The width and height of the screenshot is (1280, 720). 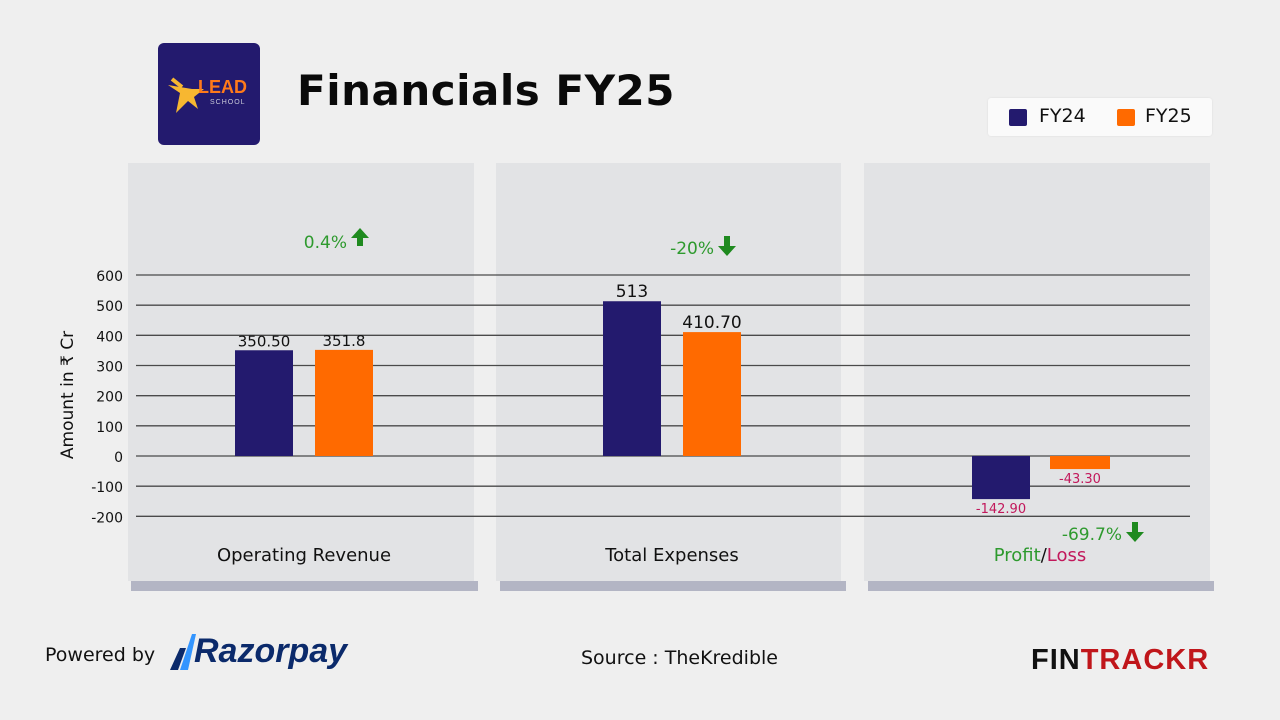 I want to click on page-title: Financials FY25, so click(x=486, y=90).